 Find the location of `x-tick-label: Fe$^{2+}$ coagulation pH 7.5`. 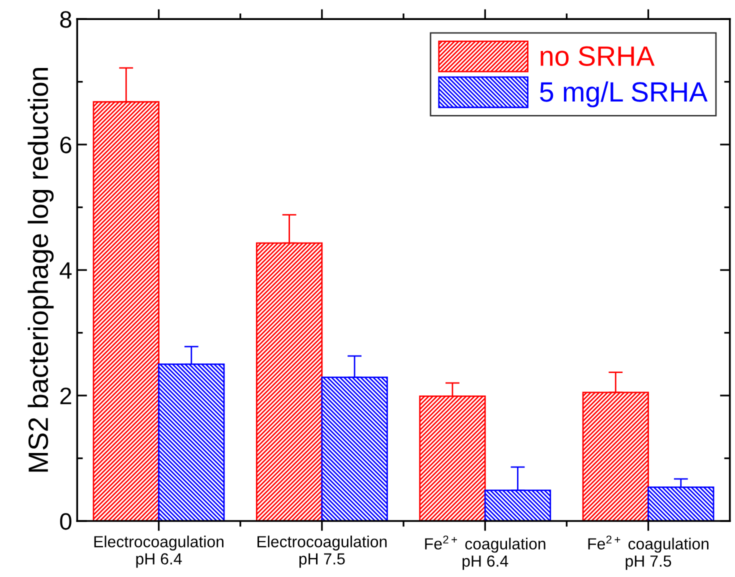

x-tick-label: Fe$^{2+}$ coagulation pH 7.5 is located at coordinates (648, 553).